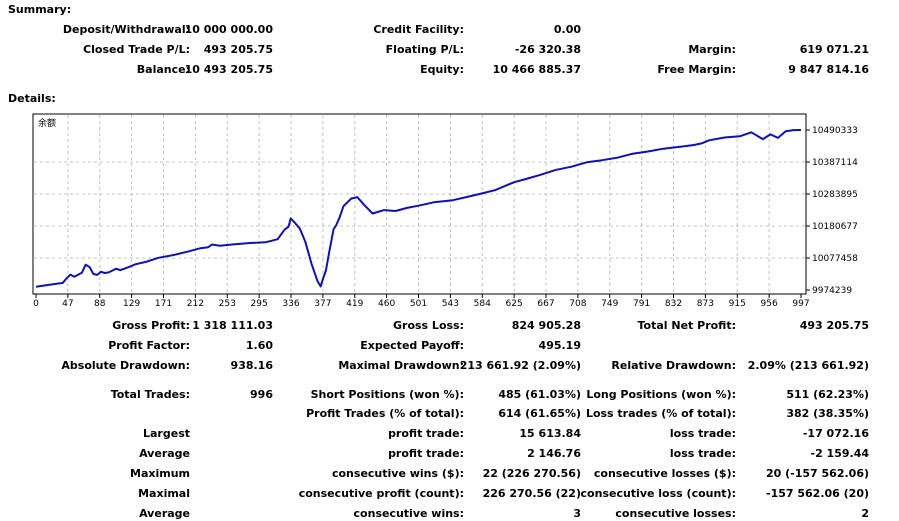 This screenshot has width=899, height=521. What do you see at coordinates (547, 49) in the screenshot?
I see `floating-pl-value: -26 320.38` at bounding box center [547, 49].